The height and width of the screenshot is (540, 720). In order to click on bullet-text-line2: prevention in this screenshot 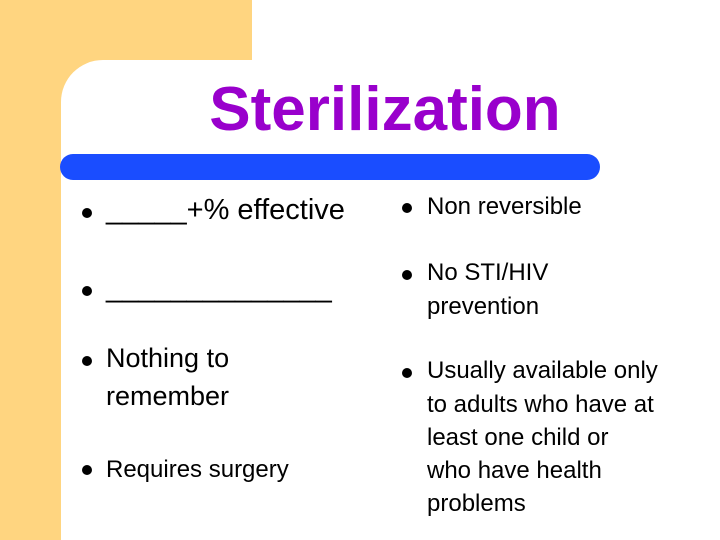, I will do `click(483, 306)`.